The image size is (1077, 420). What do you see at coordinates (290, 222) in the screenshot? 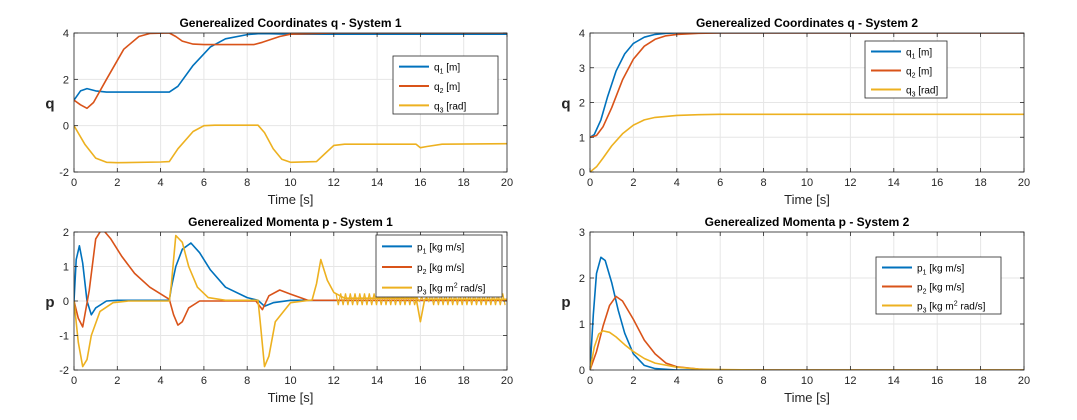
I see `chart-title: Generealized Momenta p - System 1` at bounding box center [290, 222].